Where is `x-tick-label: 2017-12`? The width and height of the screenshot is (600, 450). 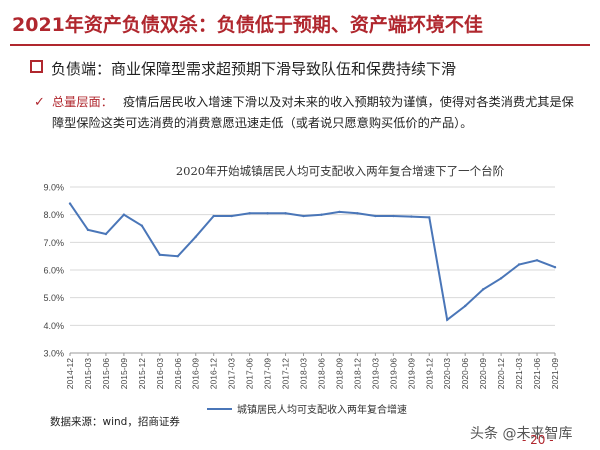 x-tick-label: 2017-12 is located at coordinates (286, 373).